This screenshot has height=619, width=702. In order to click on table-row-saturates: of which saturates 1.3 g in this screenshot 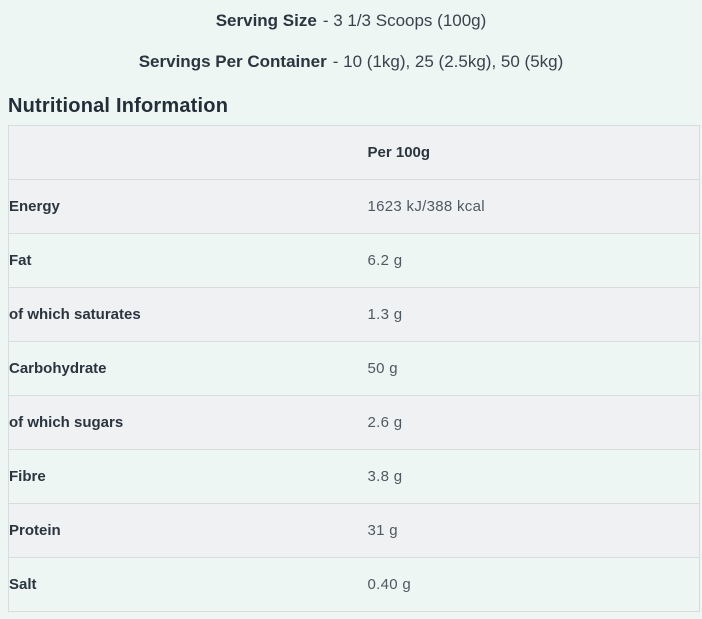, I will do `click(354, 314)`.